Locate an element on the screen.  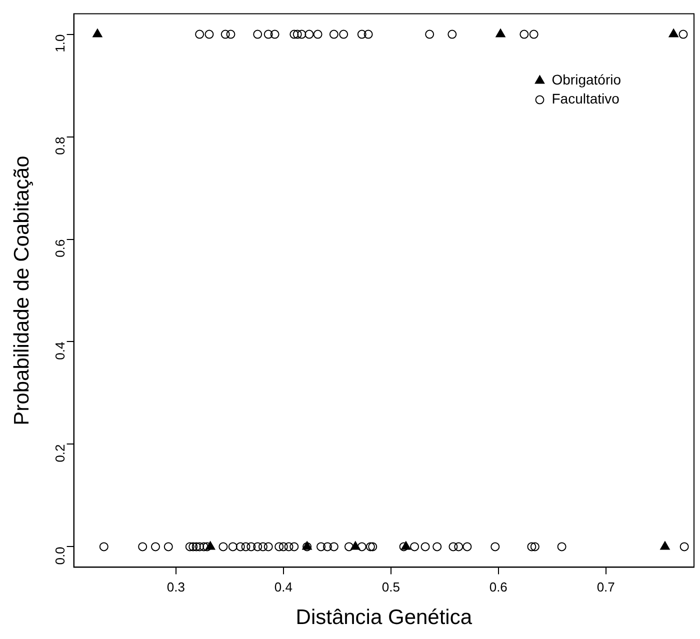
x-tick-label: 0.7 is located at coordinates (605, 587).